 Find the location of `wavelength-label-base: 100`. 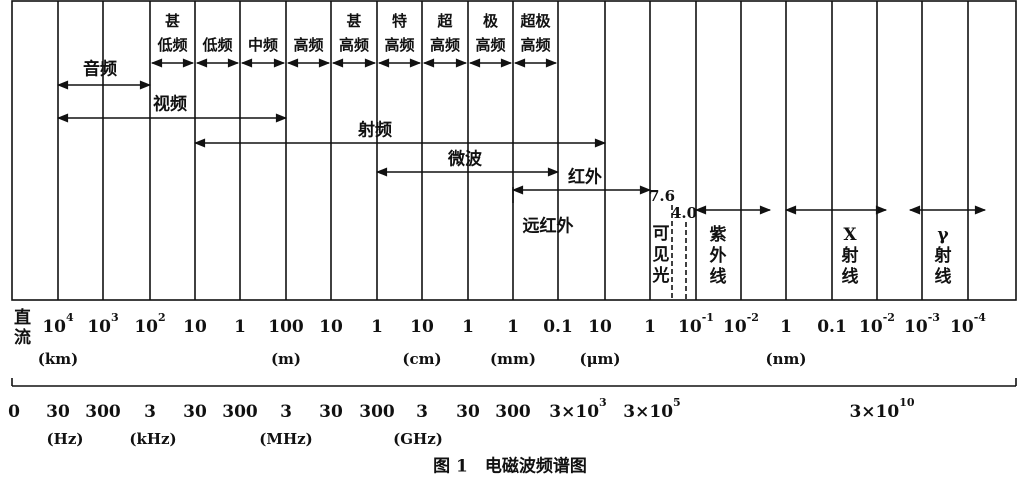

wavelength-label-base: 100 is located at coordinates (286, 327).